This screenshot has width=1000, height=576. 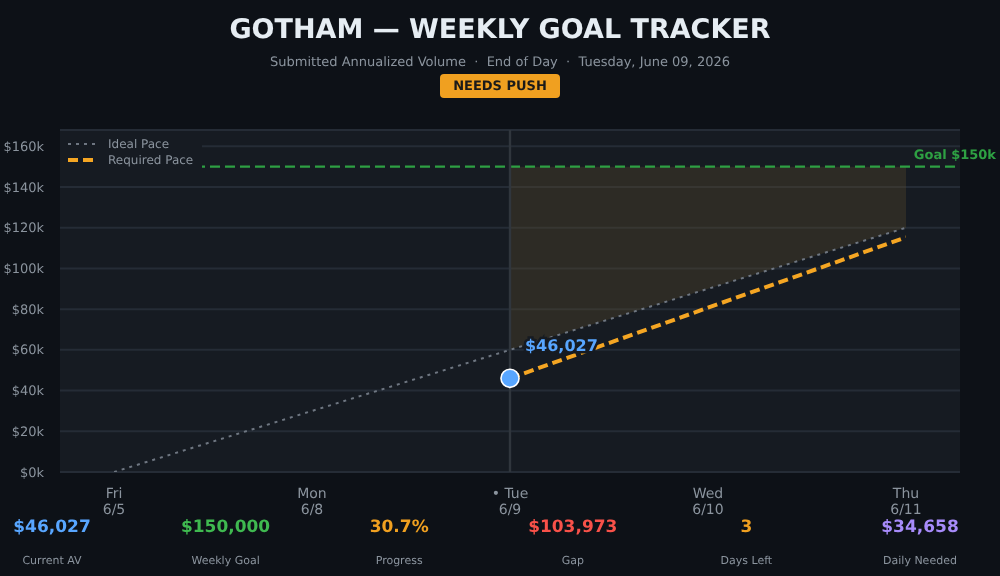 I want to click on chart-title: GOTHAM — WEEKLY GOAL TRACKER, so click(x=500, y=30).